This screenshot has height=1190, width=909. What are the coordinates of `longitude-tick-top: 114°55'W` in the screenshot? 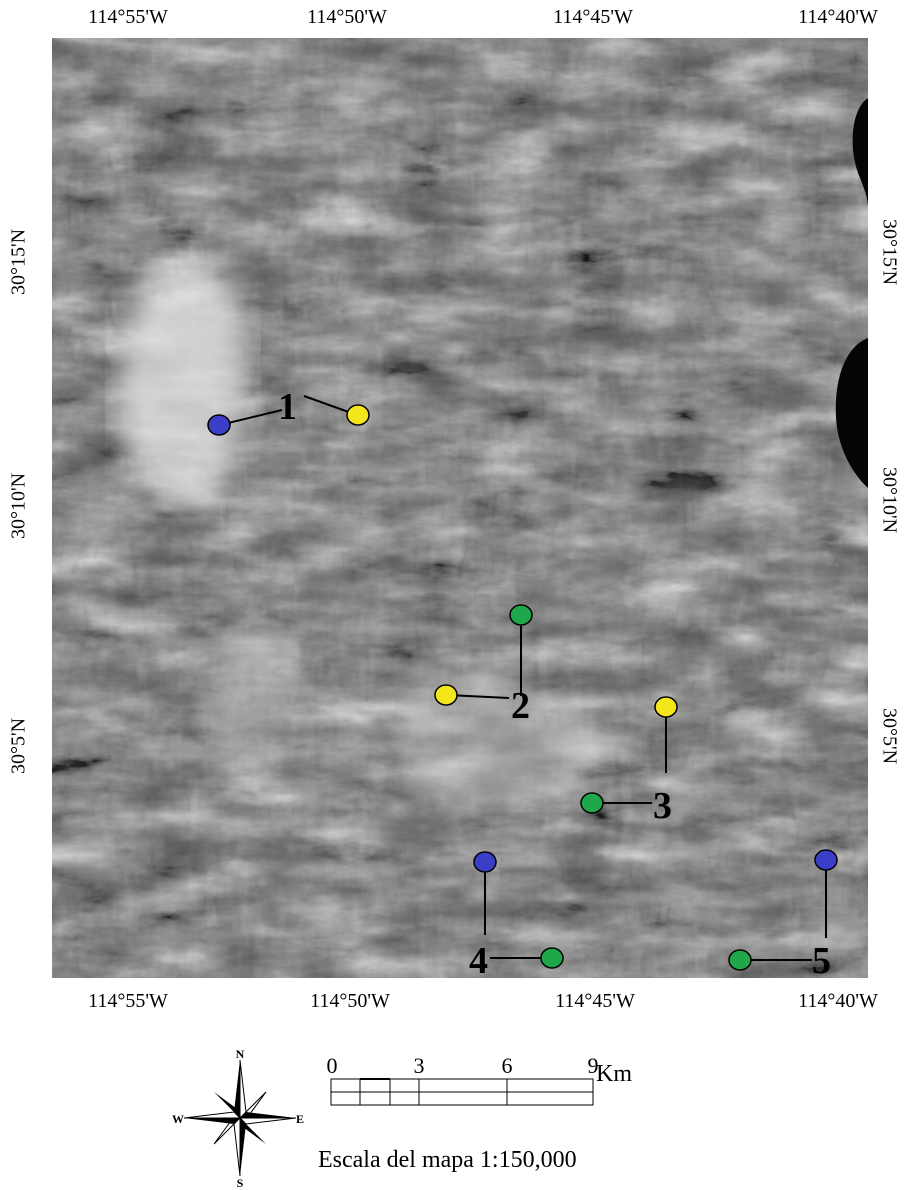 It's located at (128, 17).